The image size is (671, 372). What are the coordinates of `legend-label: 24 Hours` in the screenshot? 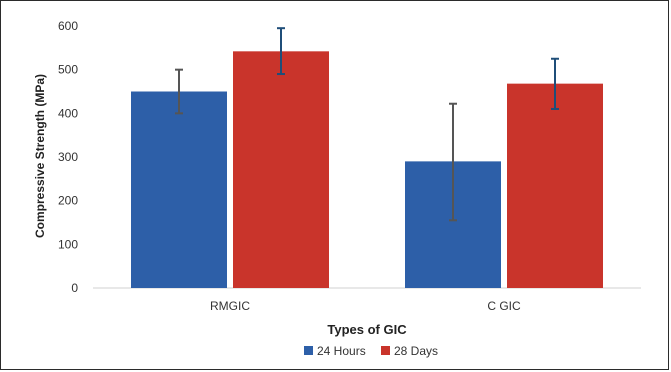 It's located at (341, 351).